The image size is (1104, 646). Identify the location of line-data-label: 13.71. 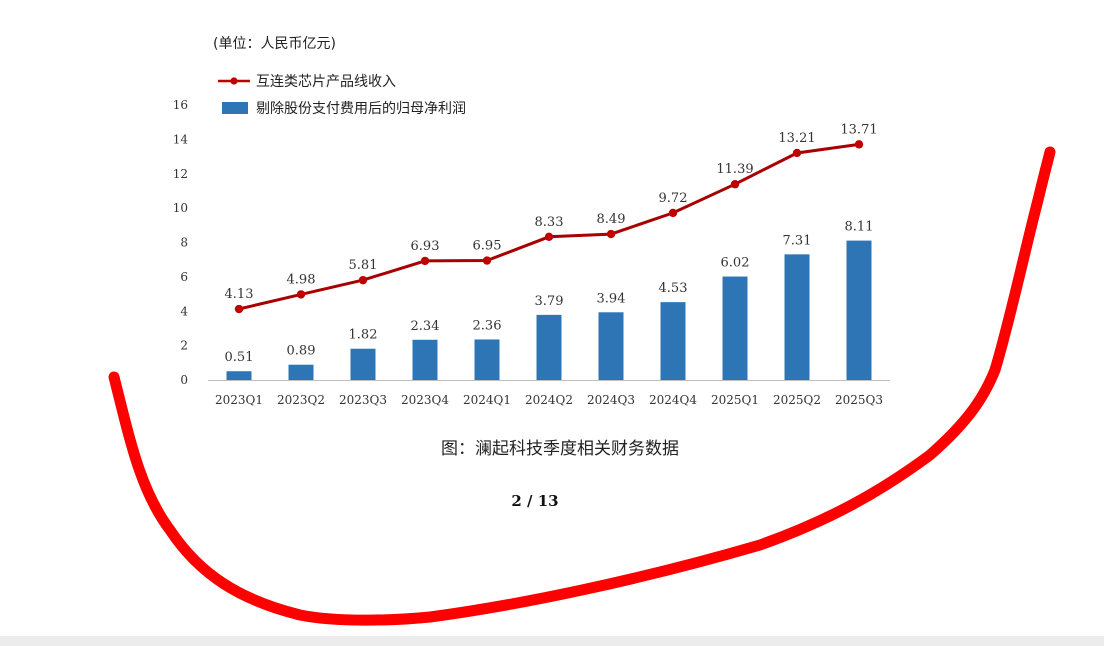
(858, 129).